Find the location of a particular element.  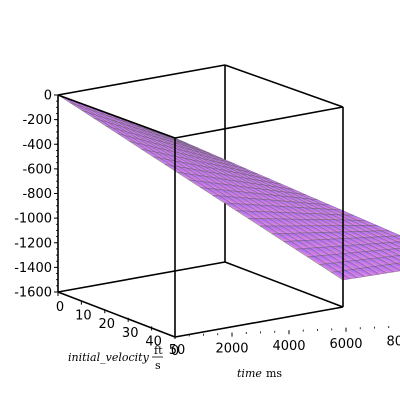

y-tick-label: 10 is located at coordinates (83, 316).